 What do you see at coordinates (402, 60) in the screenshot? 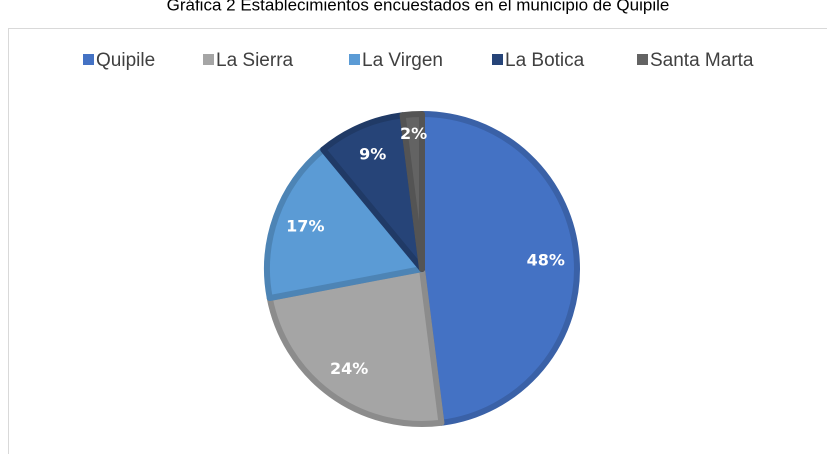
I see `legend-label: La Virgen` at bounding box center [402, 60].